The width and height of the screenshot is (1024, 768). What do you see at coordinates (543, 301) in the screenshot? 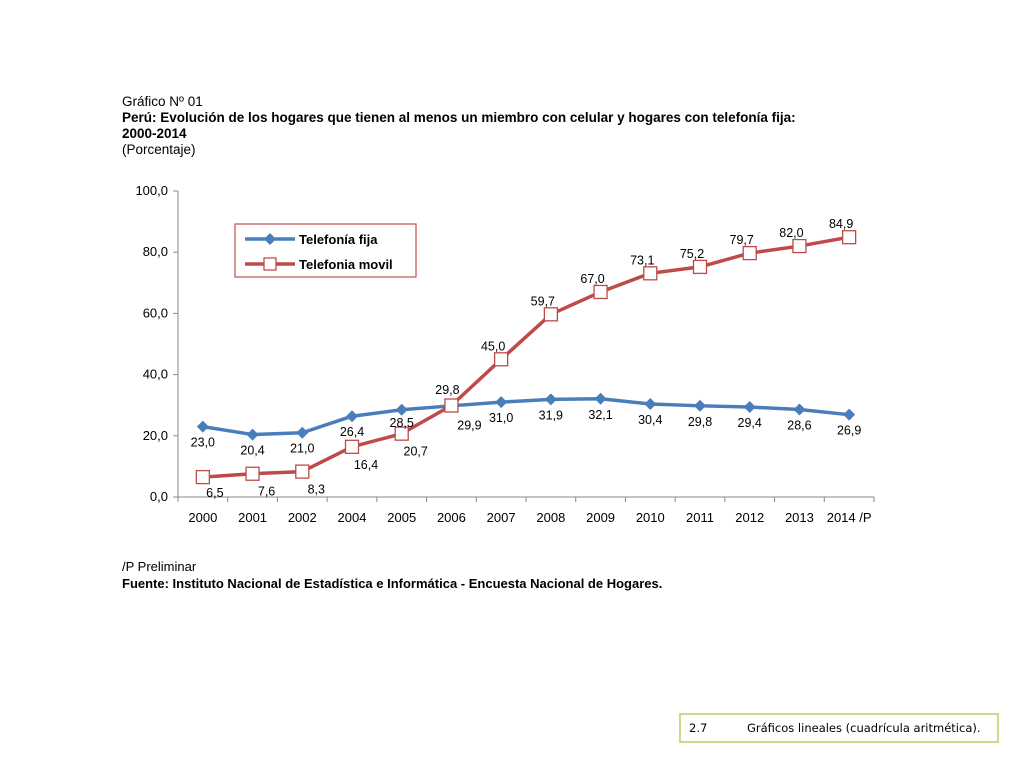
I see `data-label-movil: 59,7` at bounding box center [543, 301].